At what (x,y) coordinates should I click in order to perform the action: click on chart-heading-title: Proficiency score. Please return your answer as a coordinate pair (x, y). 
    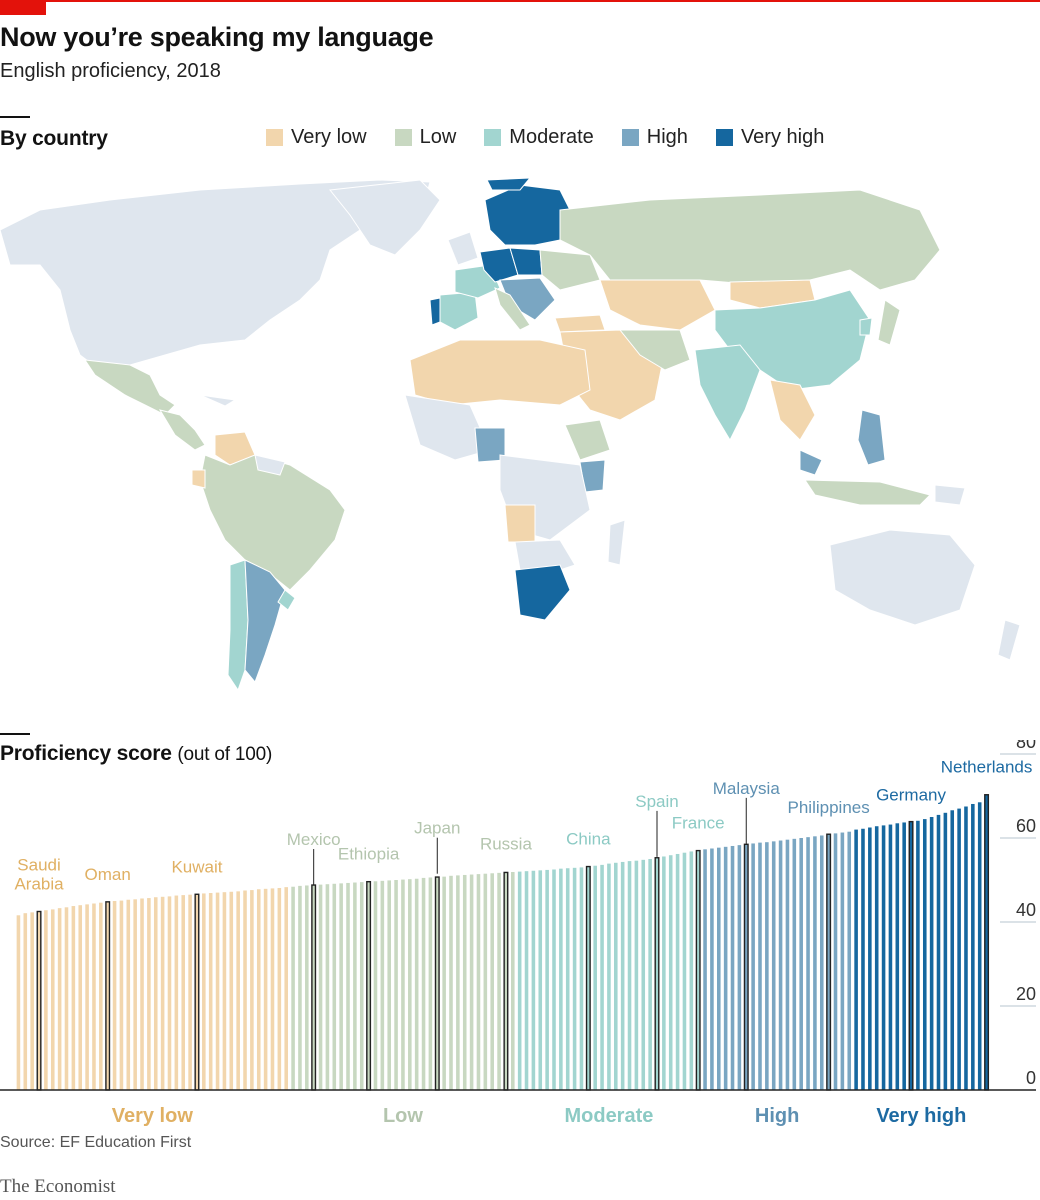
    Looking at the image, I should click on (86, 753).